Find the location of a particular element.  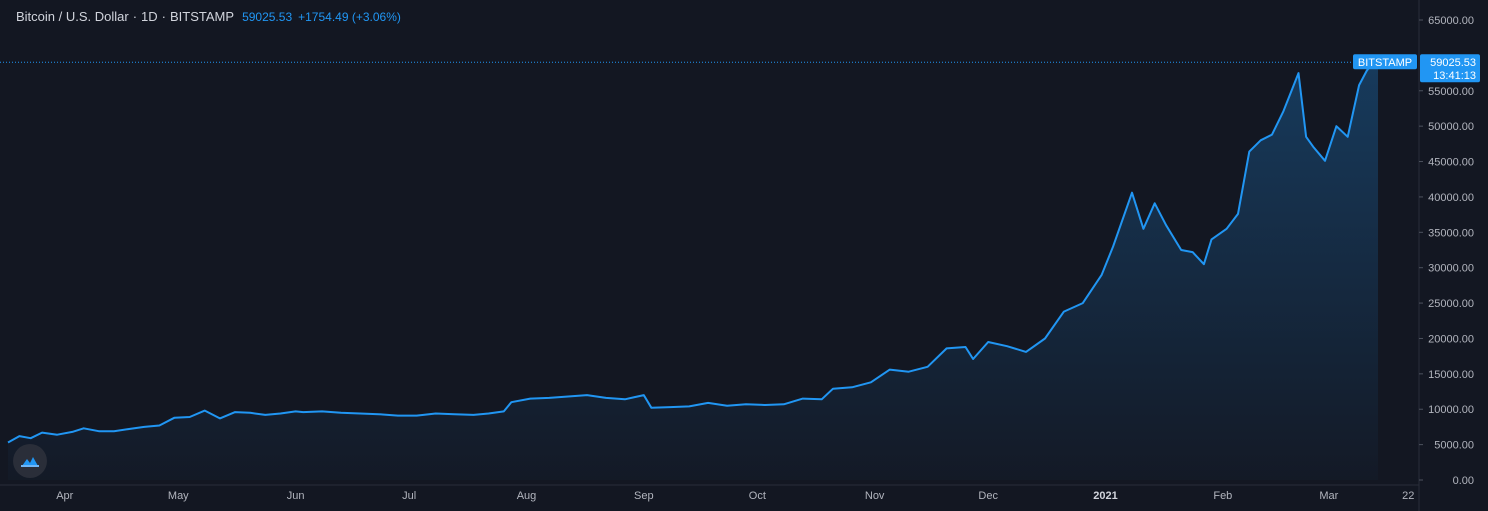

y-tick-label: 20000.00 is located at coordinates (1451, 339).